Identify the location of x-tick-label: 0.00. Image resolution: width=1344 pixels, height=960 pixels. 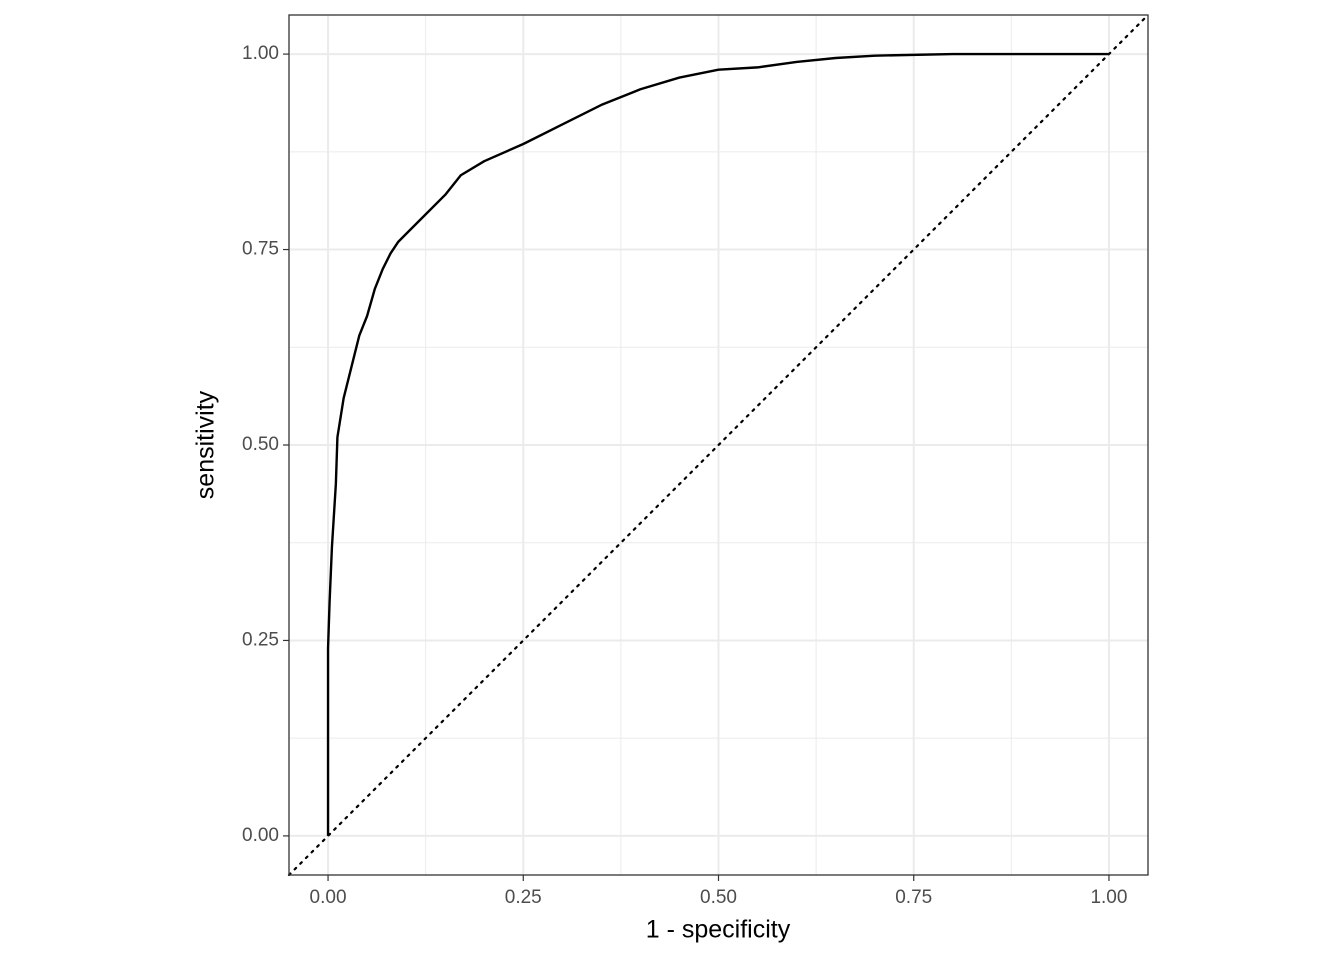
(328, 897).